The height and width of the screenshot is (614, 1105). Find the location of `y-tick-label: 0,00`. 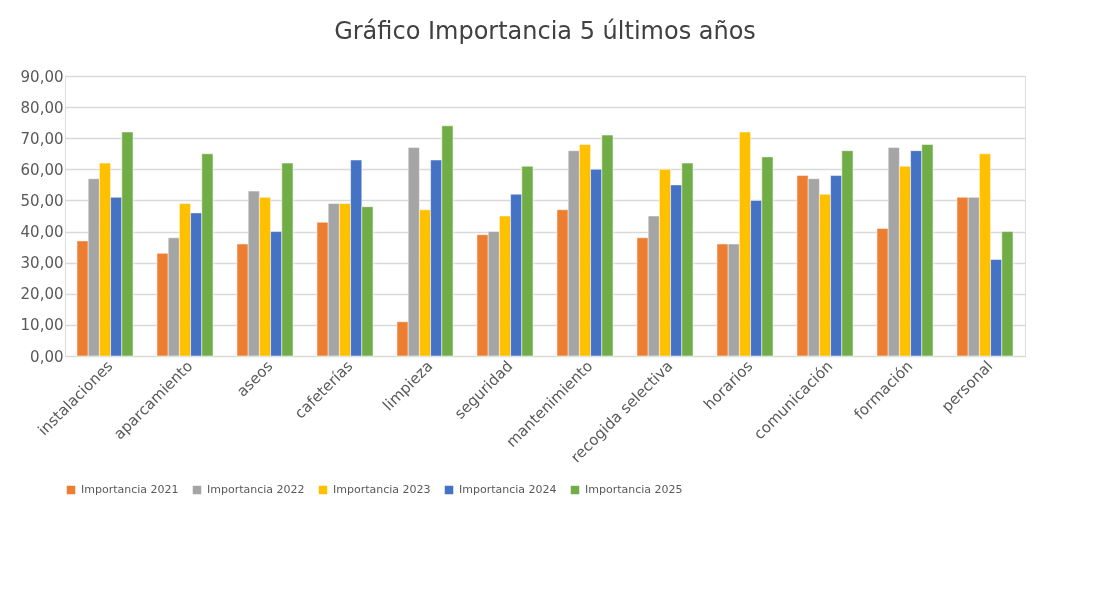

y-tick-label: 0,00 is located at coordinates (47, 356).